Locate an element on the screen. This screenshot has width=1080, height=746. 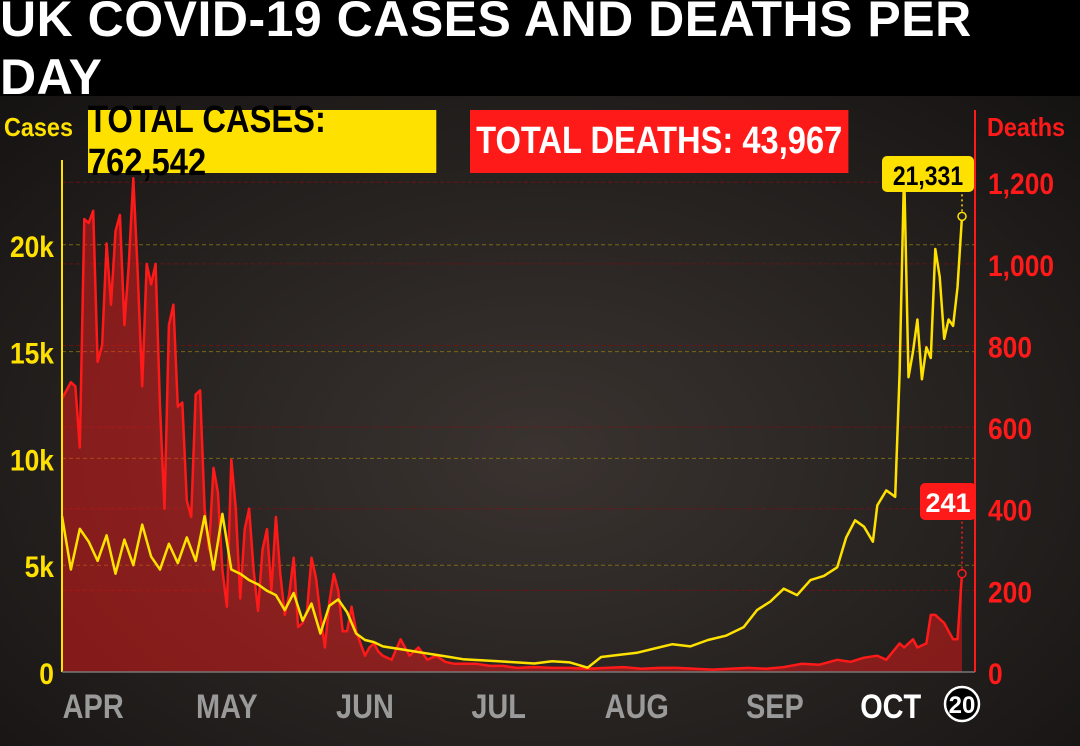
y-right-tick-label: 1,000 is located at coordinates (1021, 265).